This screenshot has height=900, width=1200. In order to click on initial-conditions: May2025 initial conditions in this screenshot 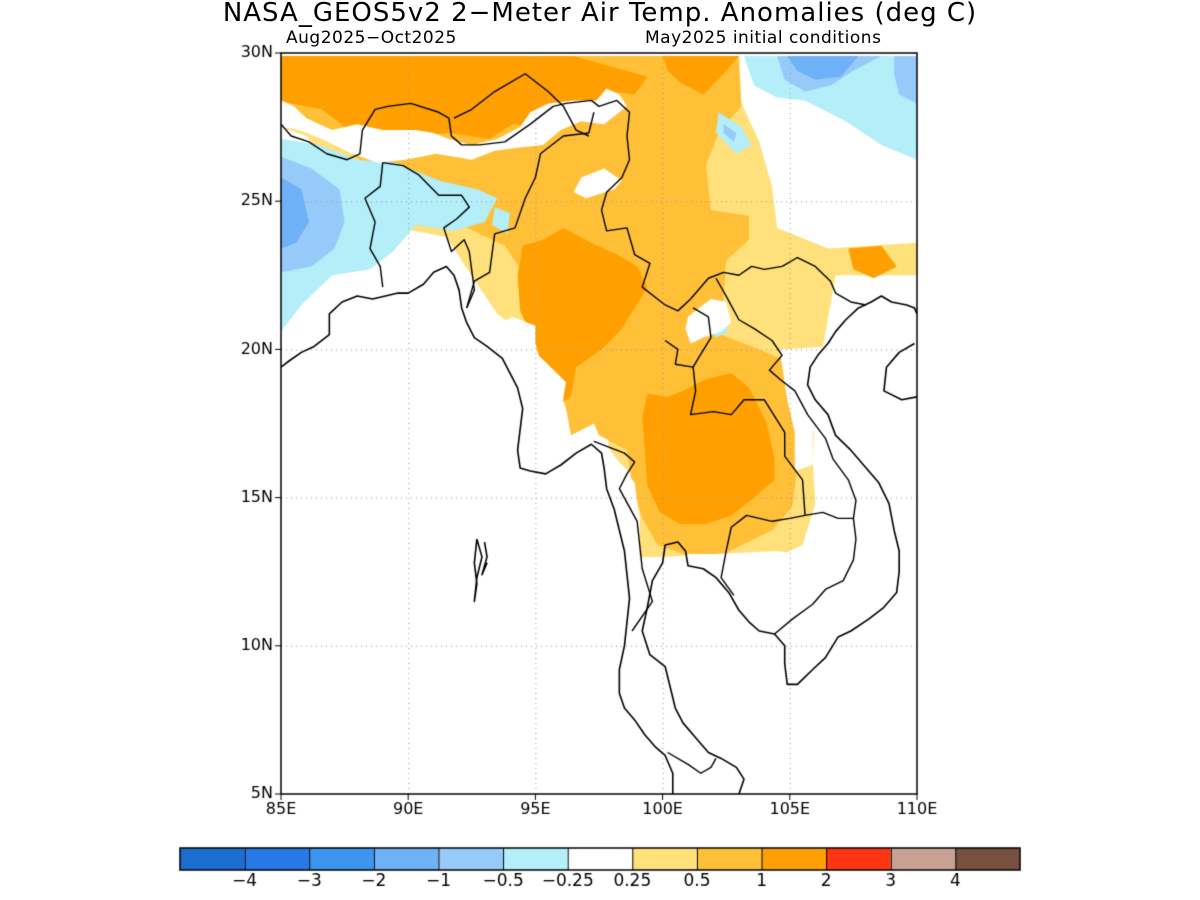, I will do `click(763, 38)`.